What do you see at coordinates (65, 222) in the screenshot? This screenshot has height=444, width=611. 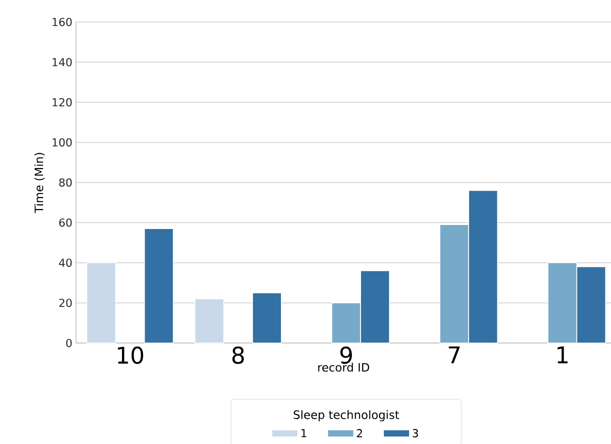 I see `y-tick-label: 60` at bounding box center [65, 222].